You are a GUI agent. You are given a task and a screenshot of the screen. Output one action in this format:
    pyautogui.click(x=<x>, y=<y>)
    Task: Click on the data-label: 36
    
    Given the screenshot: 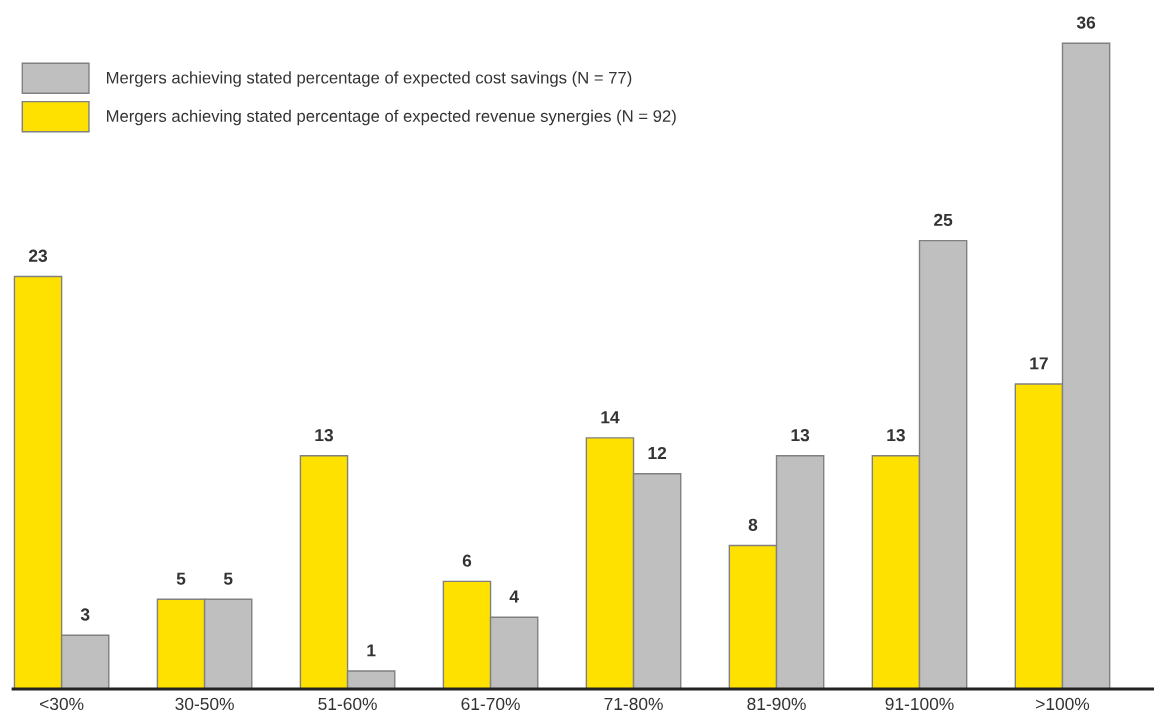 What is the action you would take?
    pyautogui.click(x=1086, y=22)
    